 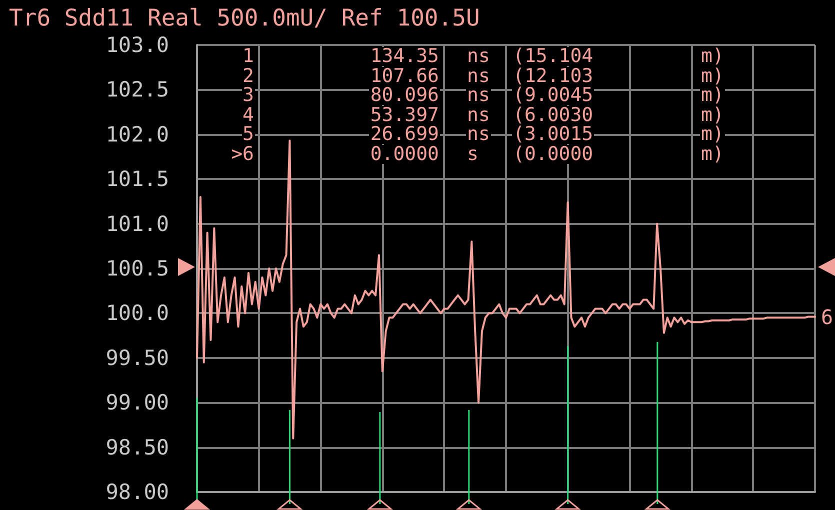 I want to click on y-tick-label: 101.5, so click(x=137, y=179).